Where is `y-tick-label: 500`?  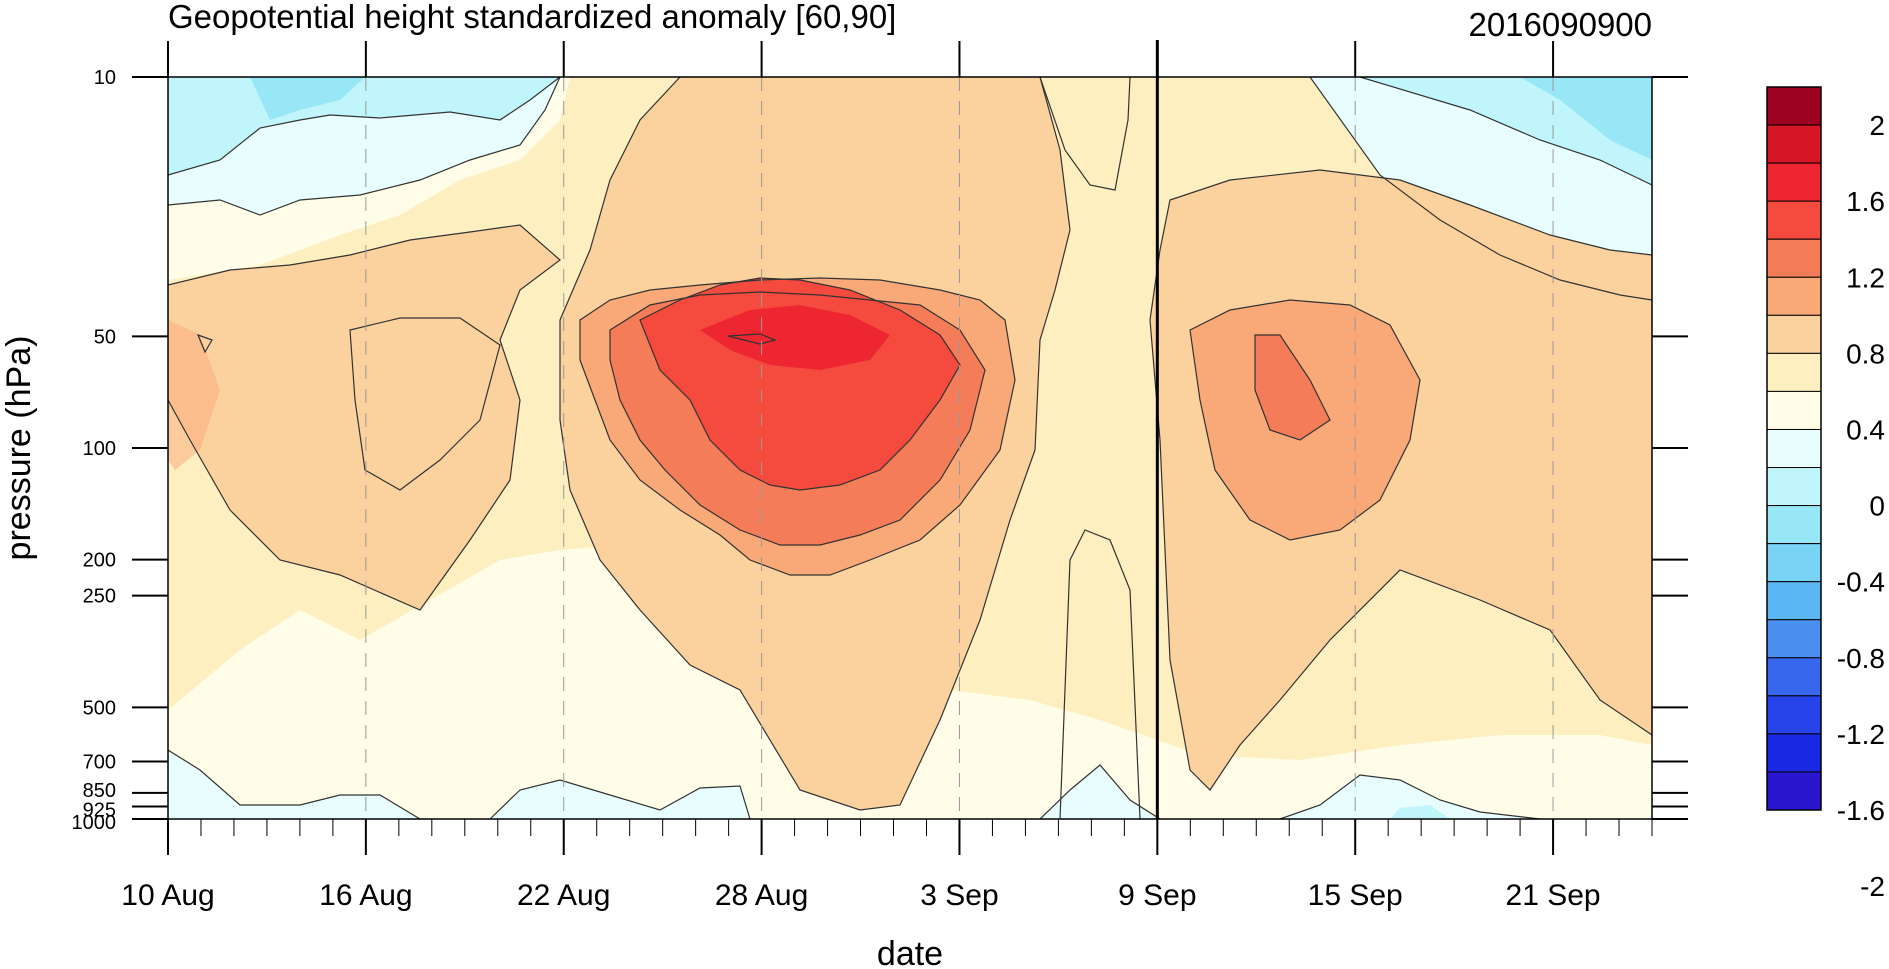 y-tick-label: 500 is located at coordinates (99, 708).